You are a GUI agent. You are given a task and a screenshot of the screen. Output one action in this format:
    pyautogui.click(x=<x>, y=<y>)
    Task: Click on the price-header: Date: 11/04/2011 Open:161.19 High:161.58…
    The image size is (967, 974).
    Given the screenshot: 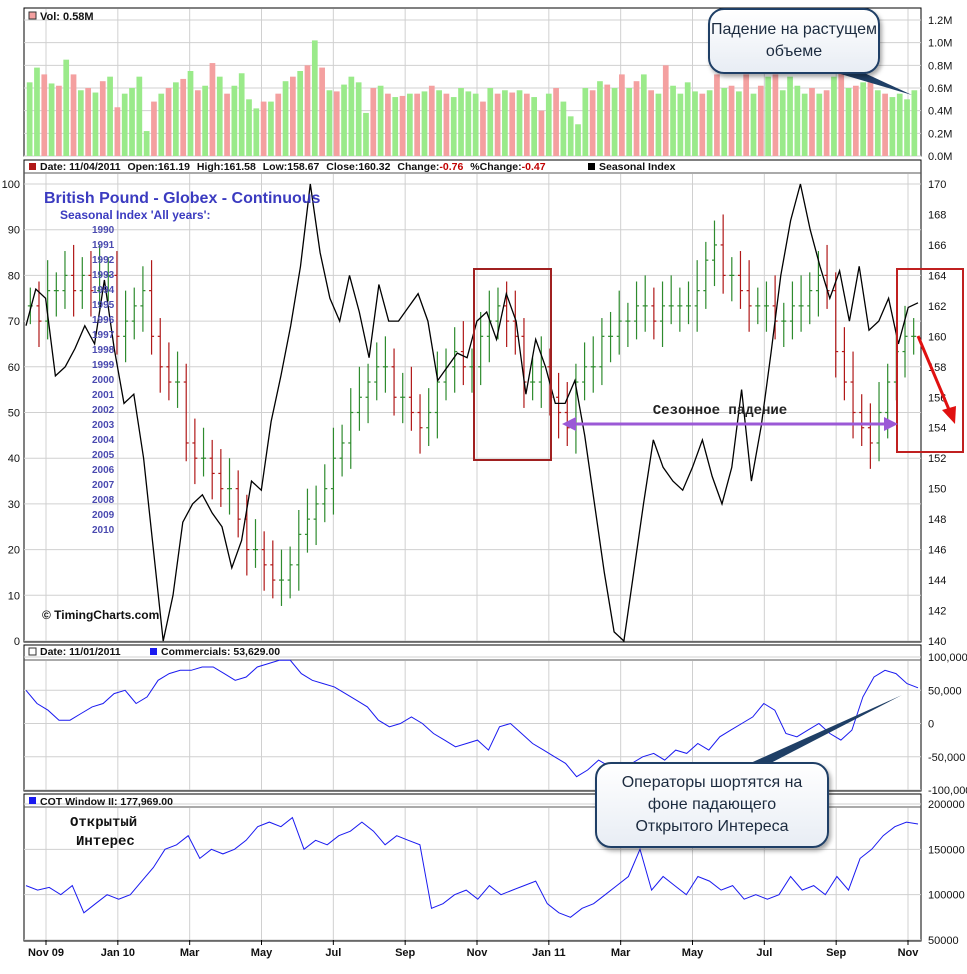 What is the action you would take?
    pyautogui.click(x=293, y=167)
    